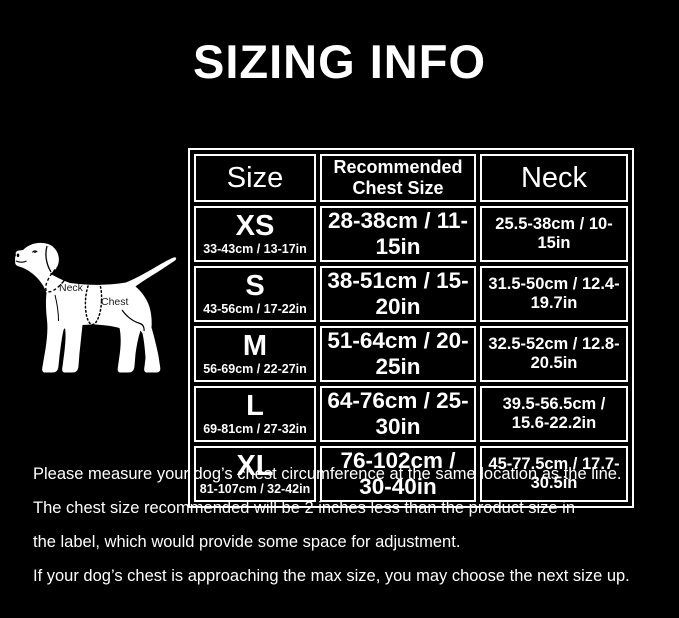 This screenshot has height=618, width=679. Describe the element at coordinates (18, 255) in the screenshot. I see `dog-nostril` at that location.